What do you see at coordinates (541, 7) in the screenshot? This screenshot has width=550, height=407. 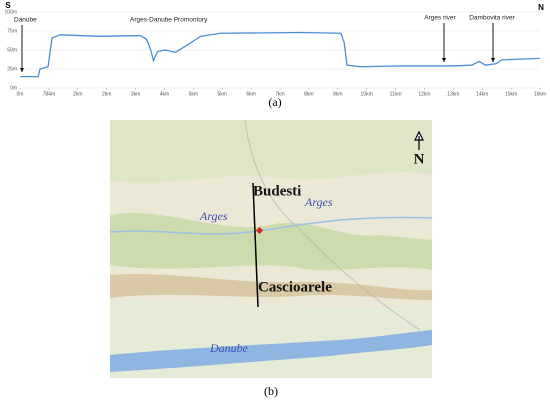 I see `end-label: N` at bounding box center [541, 7].